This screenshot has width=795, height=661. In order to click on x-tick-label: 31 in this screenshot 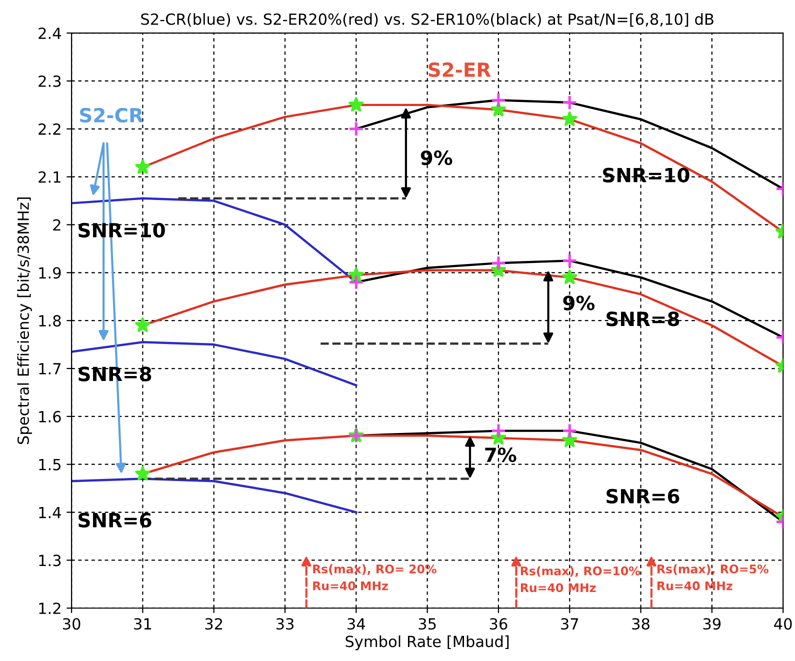, I will do `click(143, 624)`.